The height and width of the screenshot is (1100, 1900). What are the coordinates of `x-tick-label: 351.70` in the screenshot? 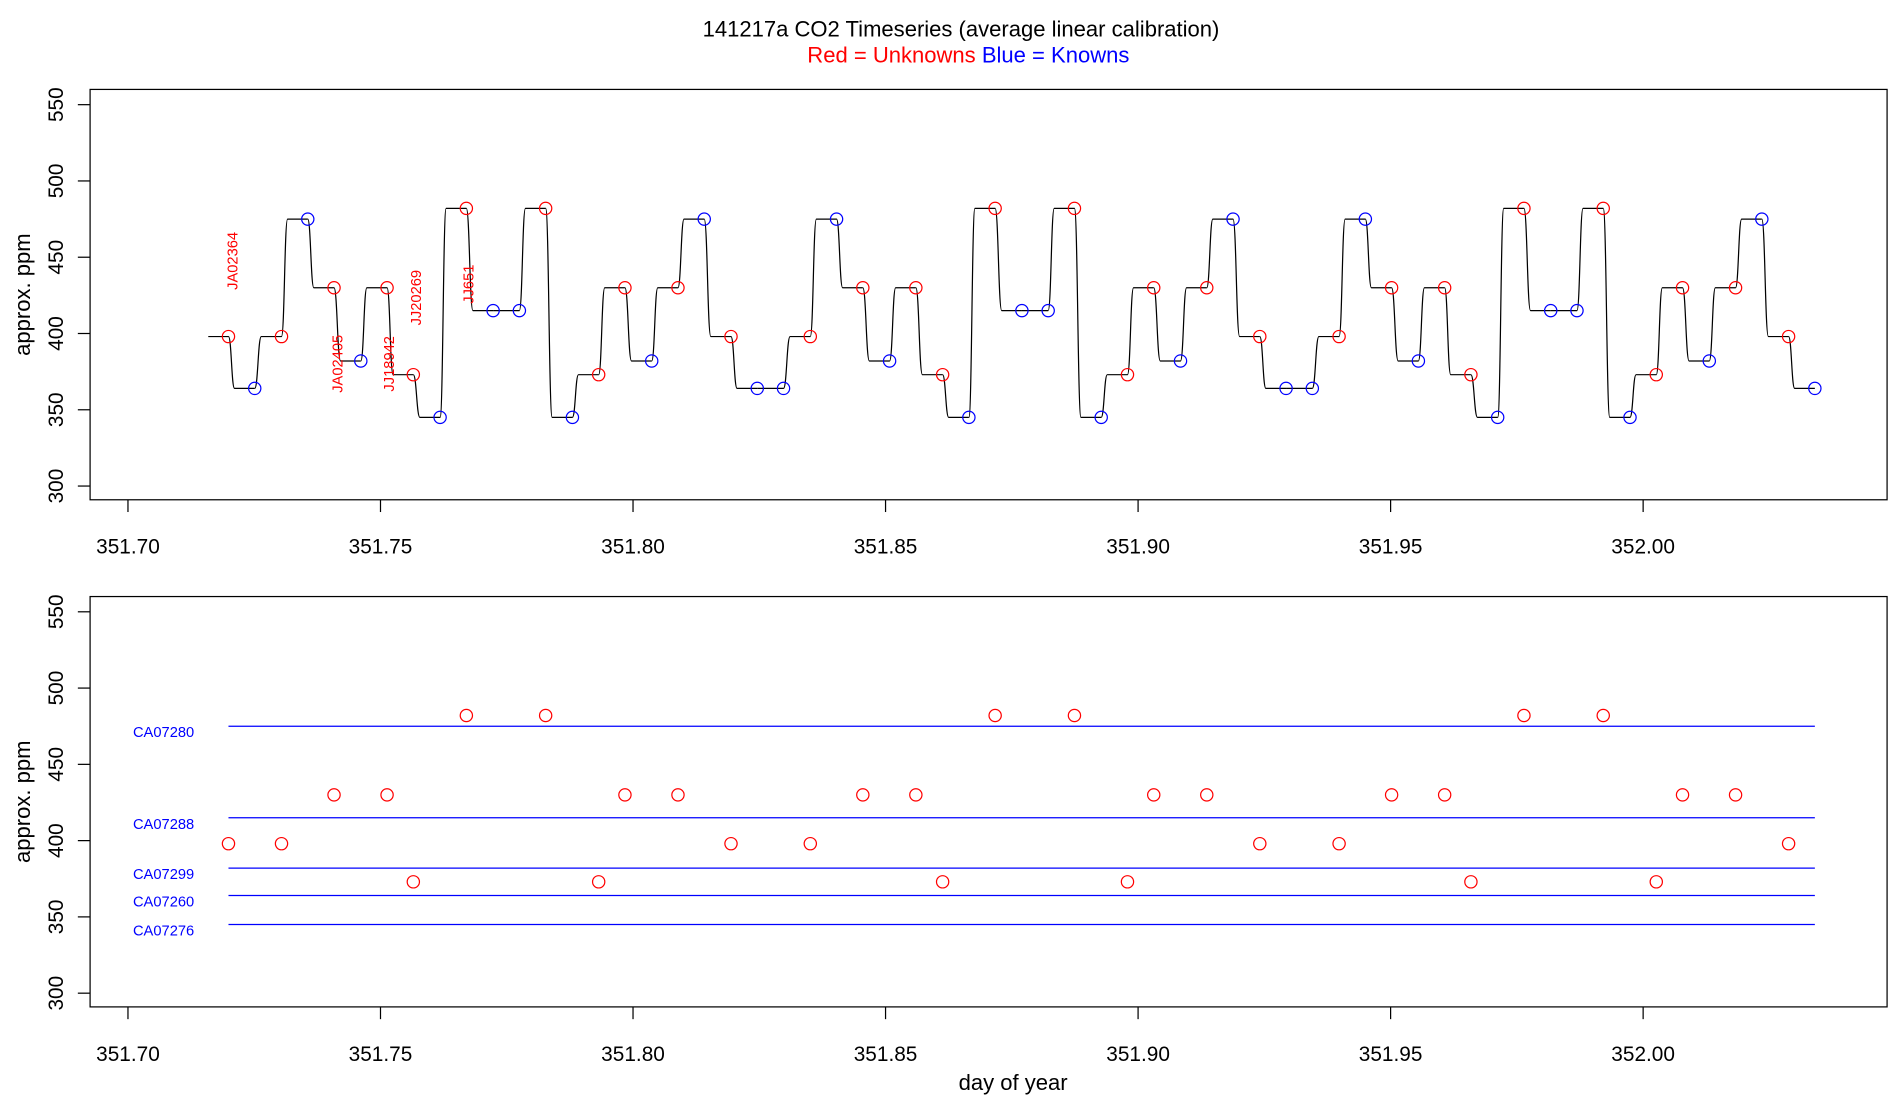 It's located at (128, 547).